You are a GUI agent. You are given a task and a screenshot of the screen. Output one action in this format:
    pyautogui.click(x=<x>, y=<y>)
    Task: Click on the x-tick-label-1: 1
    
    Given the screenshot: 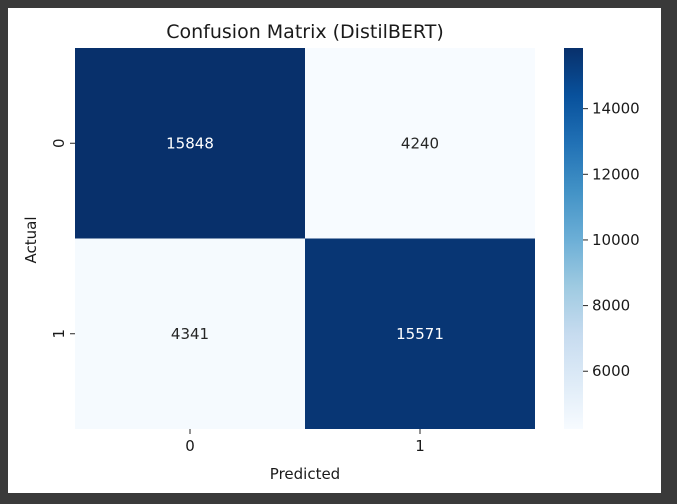 What is the action you would take?
    pyautogui.click(x=420, y=446)
    